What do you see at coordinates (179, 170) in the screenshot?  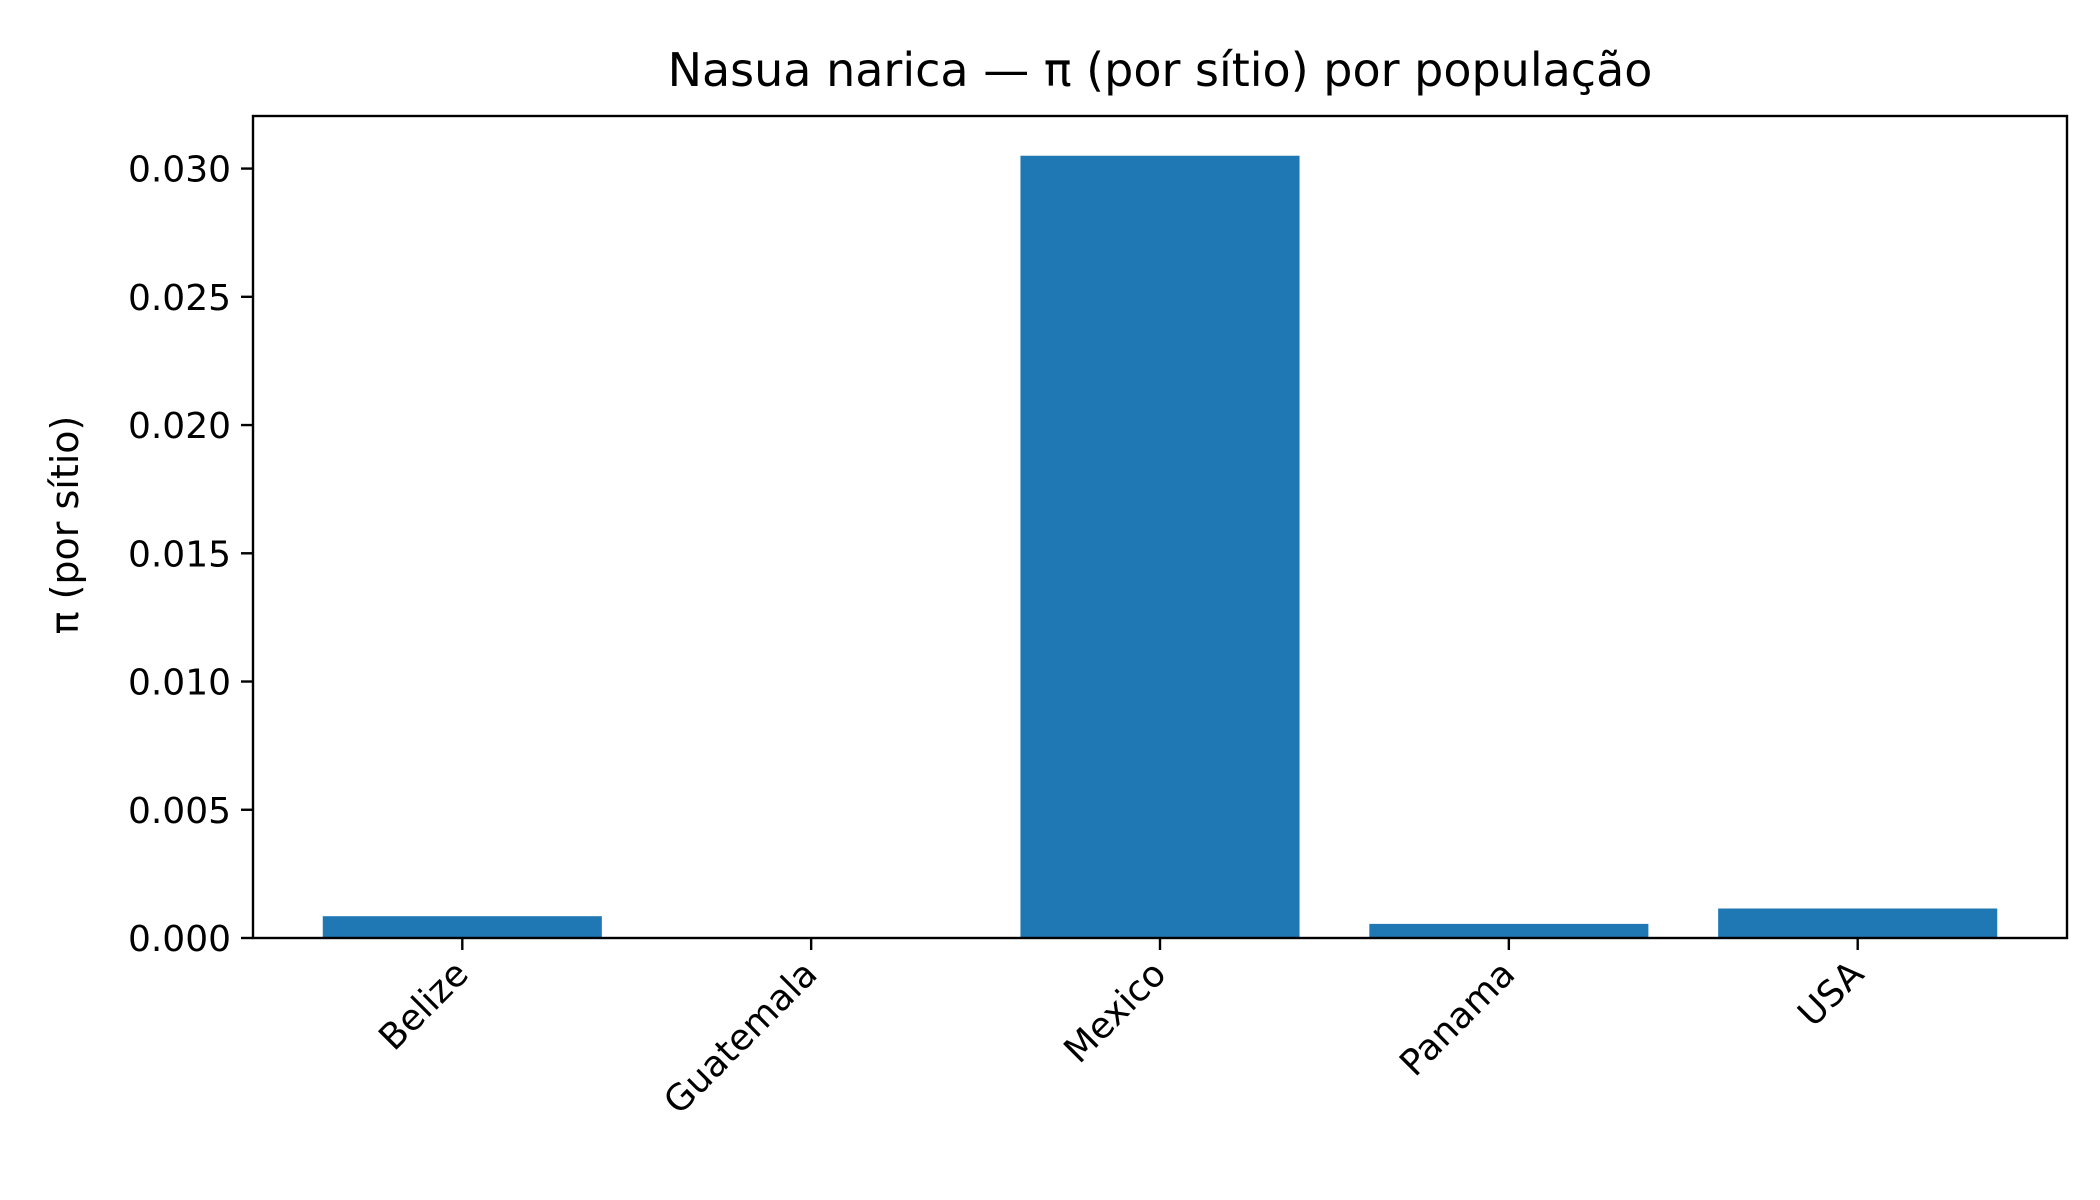 I see `y-tick-label: 0.030` at bounding box center [179, 170].